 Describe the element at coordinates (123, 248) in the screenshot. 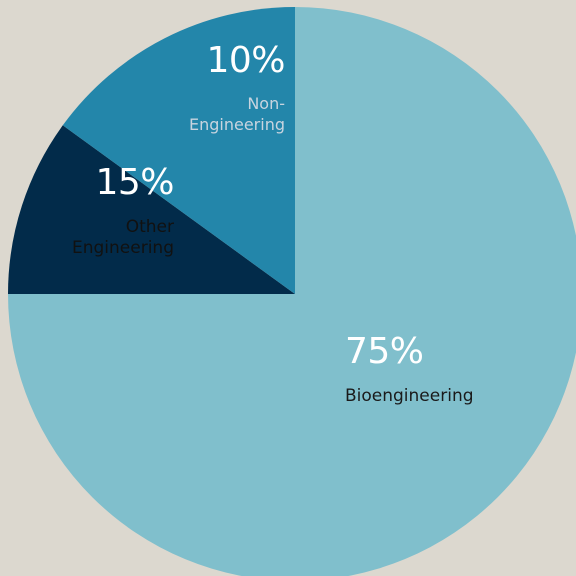

I see `category-label-other-line2: Engineering` at that location.